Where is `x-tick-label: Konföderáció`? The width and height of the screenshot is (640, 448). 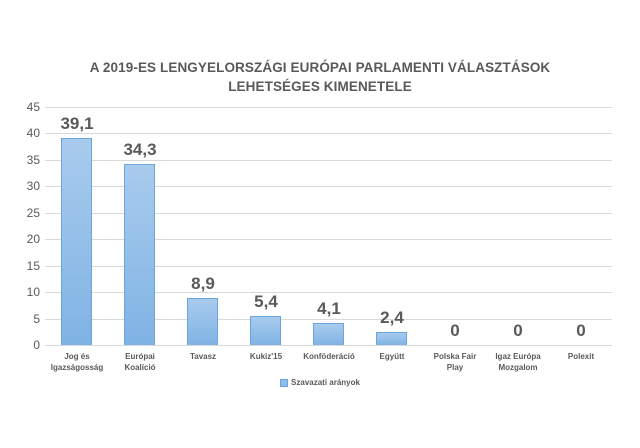 x-tick-label: Konföderáció is located at coordinates (329, 356).